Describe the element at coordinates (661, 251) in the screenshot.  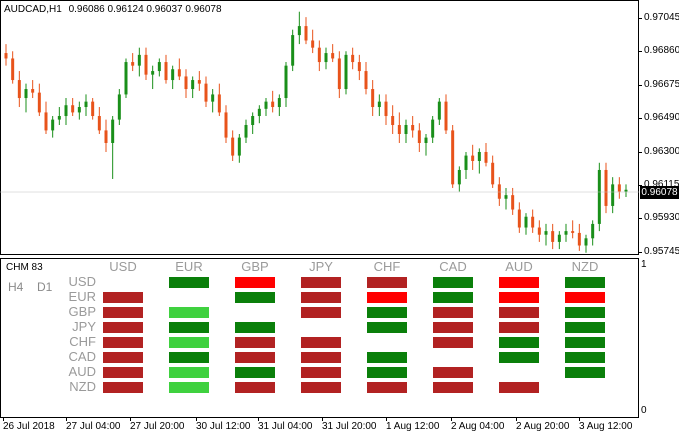
I see `price-axis-label: 0.95745` at that location.